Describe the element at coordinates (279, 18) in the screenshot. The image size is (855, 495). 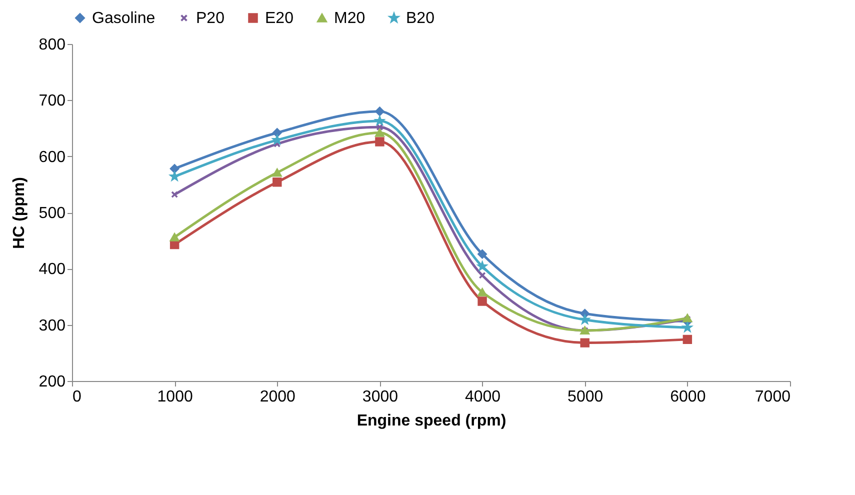
I see `legend-label: E20` at that location.